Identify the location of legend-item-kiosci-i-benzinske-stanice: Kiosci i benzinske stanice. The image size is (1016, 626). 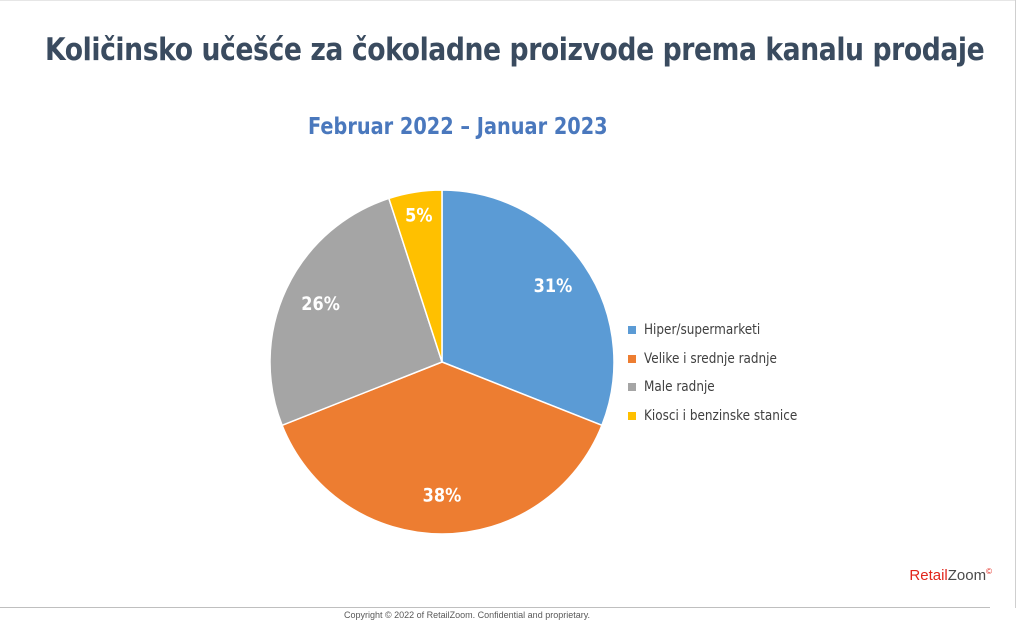
(725, 416).